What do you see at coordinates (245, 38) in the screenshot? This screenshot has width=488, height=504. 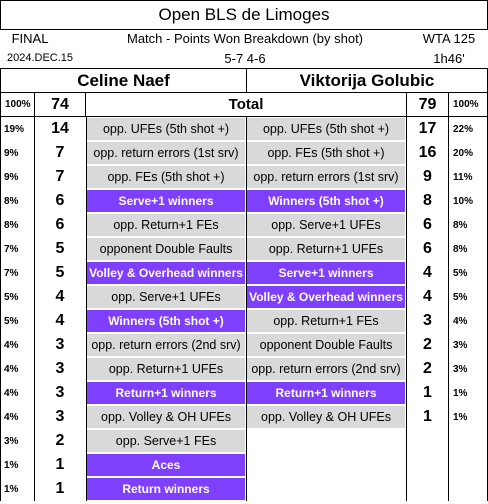 I see `subtitle: Match - Points Won Breakdown (by shot)` at bounding box center [245, 38].